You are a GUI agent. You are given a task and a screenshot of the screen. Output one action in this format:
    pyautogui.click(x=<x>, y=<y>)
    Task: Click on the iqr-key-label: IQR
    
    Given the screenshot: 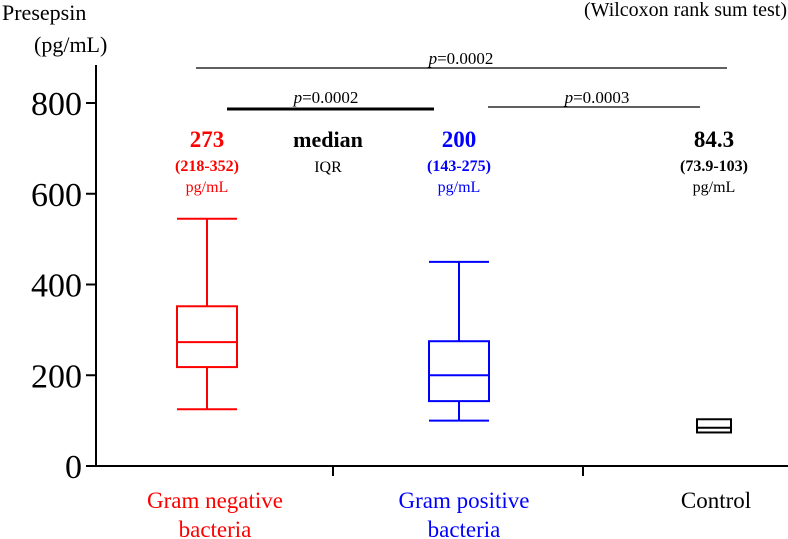 What is the action you would take?
    pyautogui.click(x=328, y=167)
    